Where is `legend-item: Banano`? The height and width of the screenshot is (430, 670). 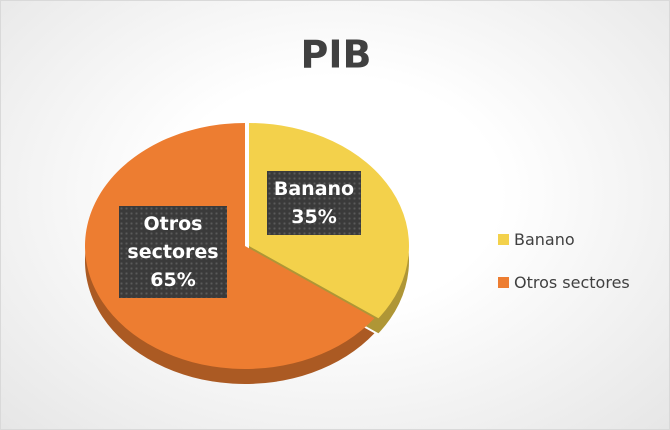
legend-item: Banano is located at coordinates (536, 239).